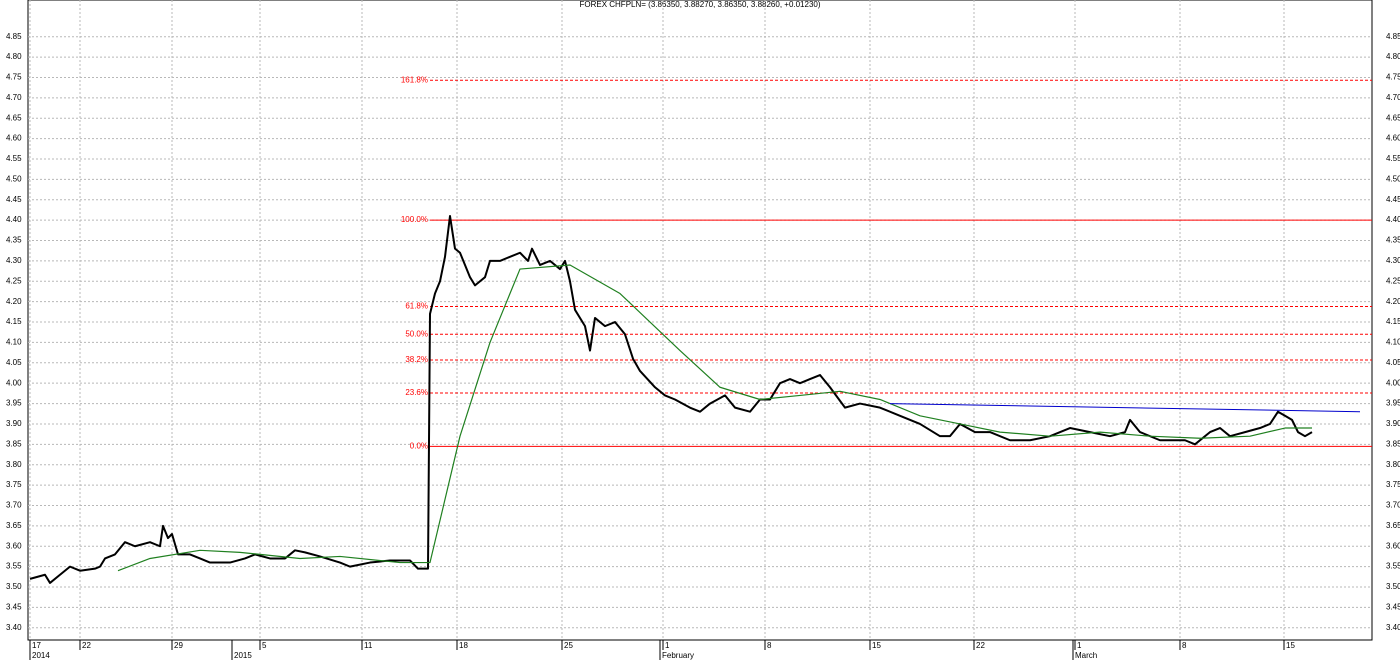  Describe the element at coordinates (1393, 342) in the screenshot. I see `y-tick-label-right: 4.10` at that location.